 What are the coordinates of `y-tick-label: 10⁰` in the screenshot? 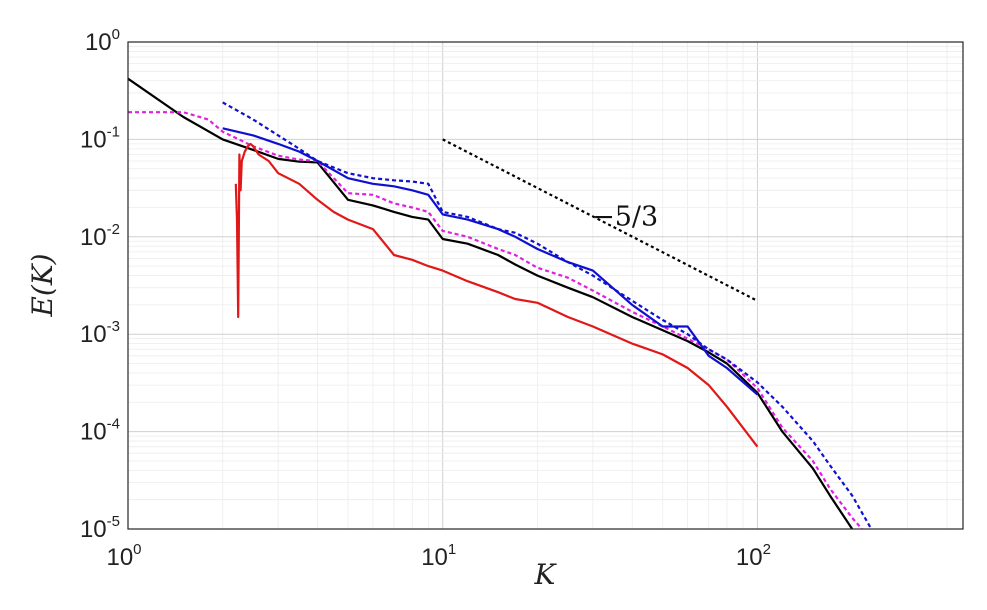 It's located at (102, 41).